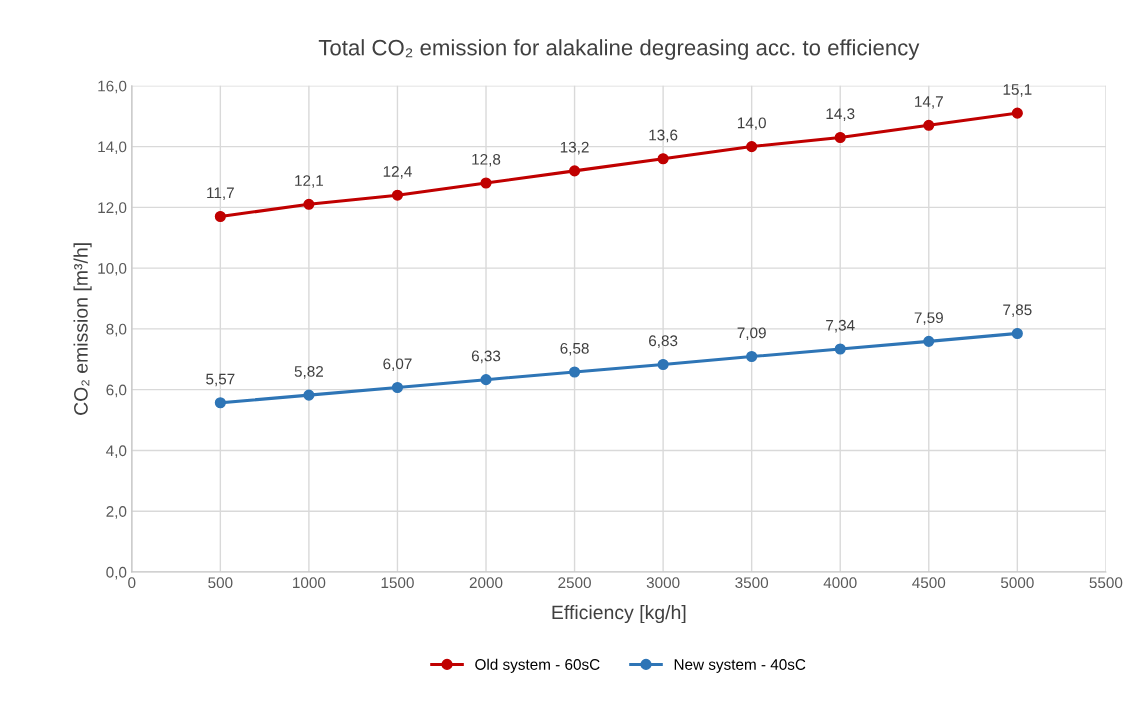 Image resolution: width=1146 pixels, height=715 pixels. What do you see at coordinates (116, 330) in the screenshot?
I see `y-tick-label: 8,0` at bounding box center [116, 330].